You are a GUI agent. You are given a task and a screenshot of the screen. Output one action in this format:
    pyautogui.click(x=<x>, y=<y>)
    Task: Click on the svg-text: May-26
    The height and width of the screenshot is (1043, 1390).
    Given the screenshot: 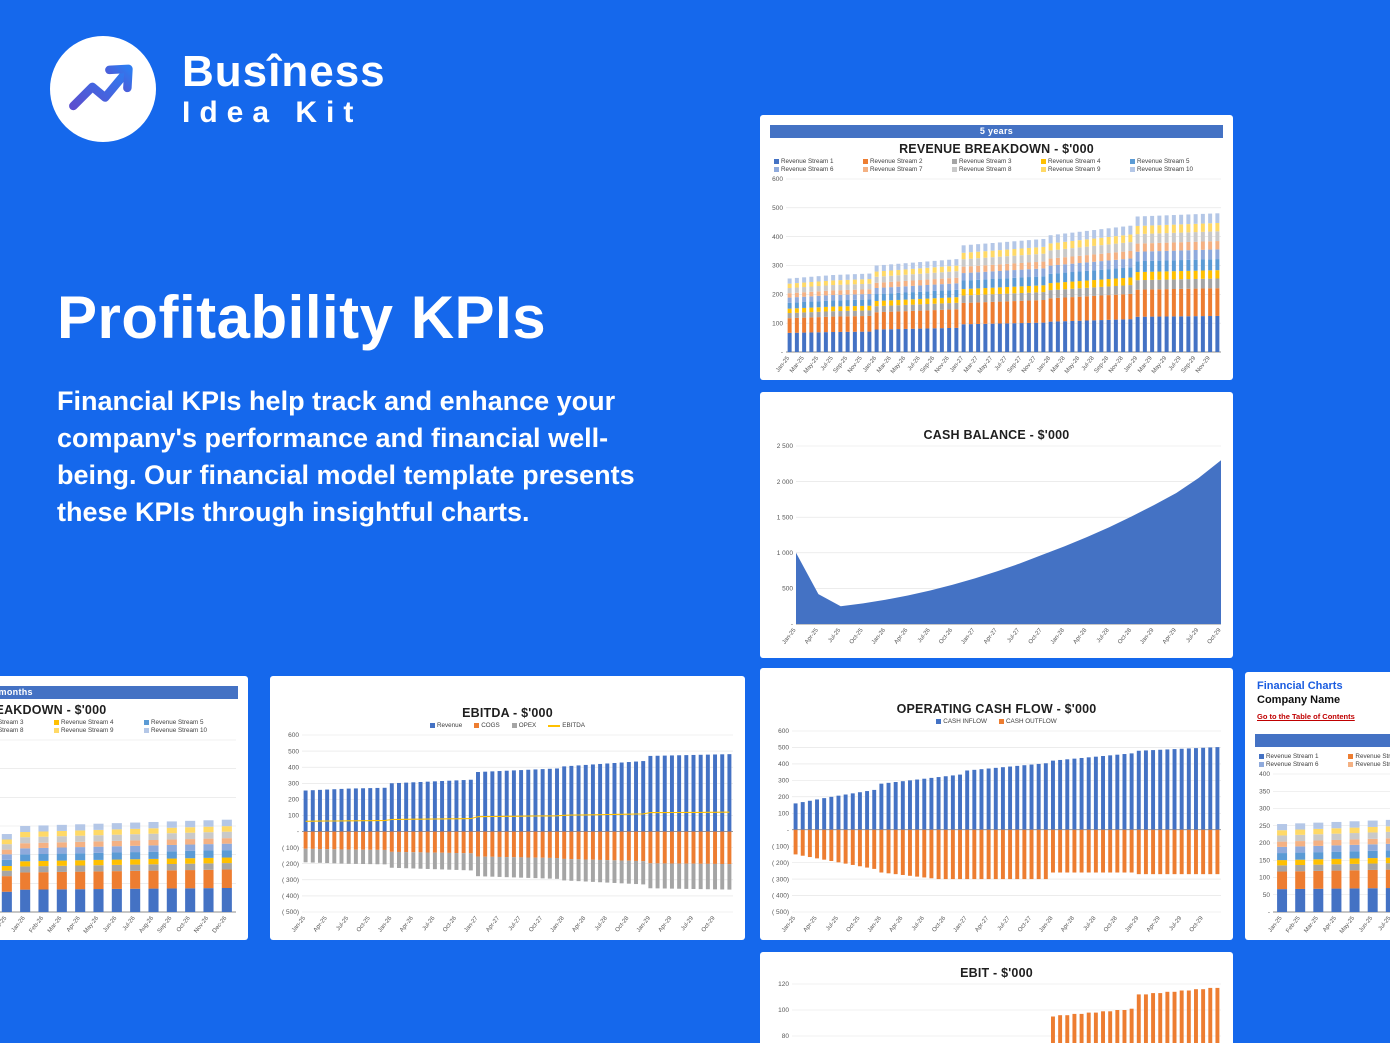 What is the action you would take?
    pyautogui.click(x=898, y=365)
    